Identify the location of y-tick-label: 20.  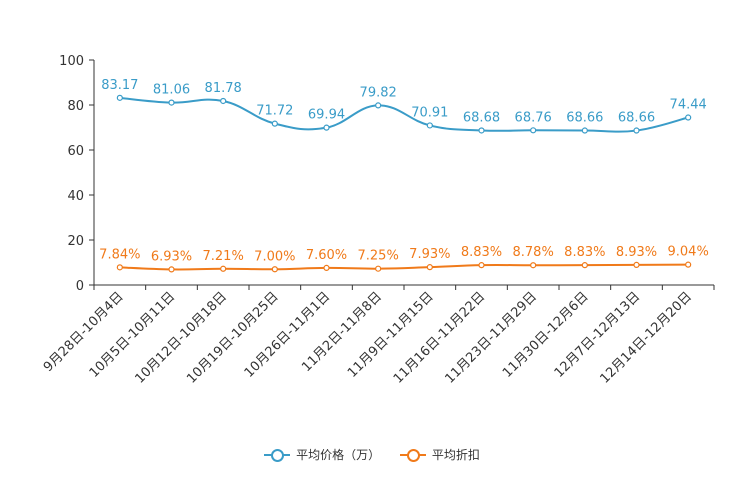
(75, 241).